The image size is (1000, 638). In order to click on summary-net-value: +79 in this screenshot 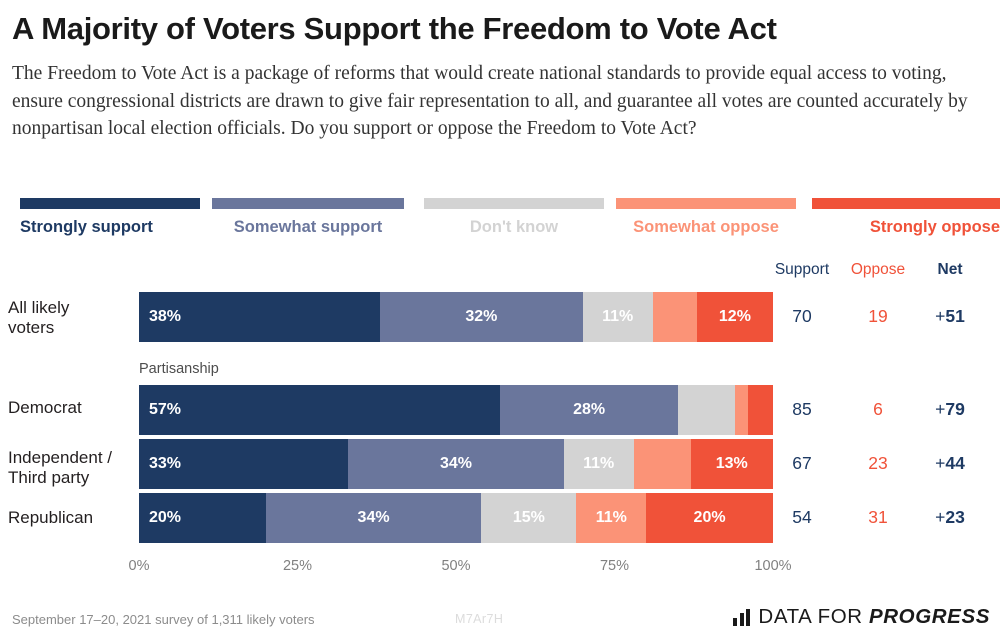, I will do `click(950, 409)`.